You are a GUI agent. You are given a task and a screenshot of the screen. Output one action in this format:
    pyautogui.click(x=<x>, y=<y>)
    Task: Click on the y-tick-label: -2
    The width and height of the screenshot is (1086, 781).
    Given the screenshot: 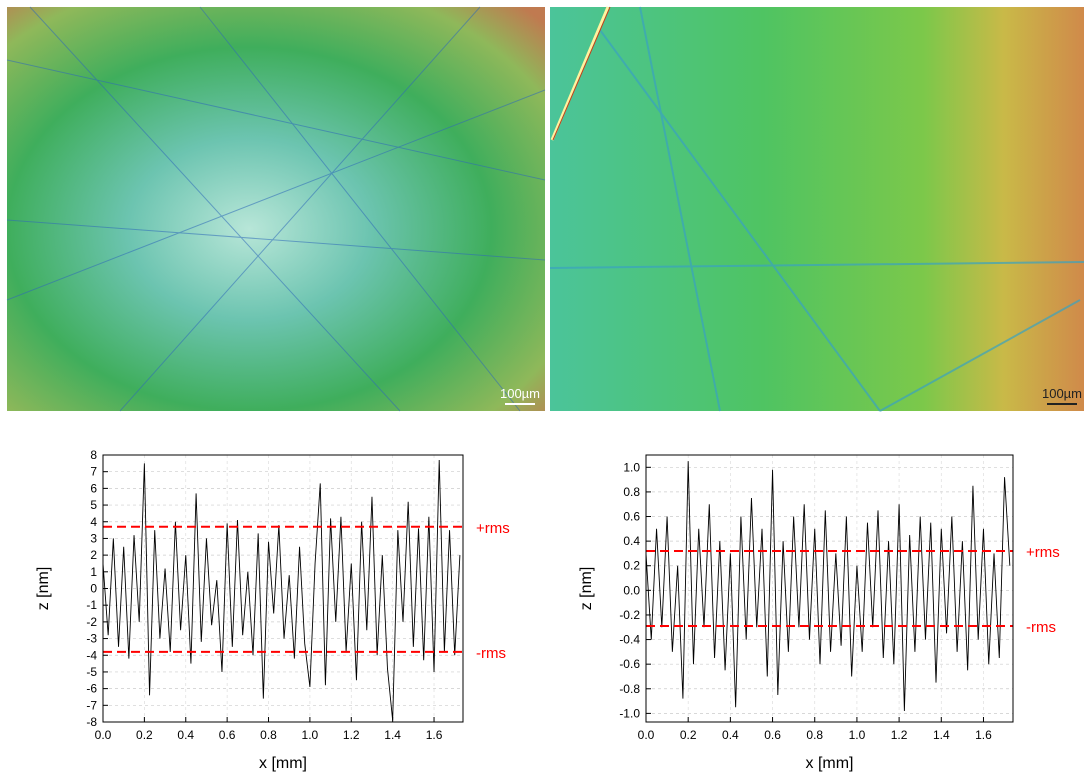 What is the action you would take?
    pyautogui.click(x=91, y=622)
    